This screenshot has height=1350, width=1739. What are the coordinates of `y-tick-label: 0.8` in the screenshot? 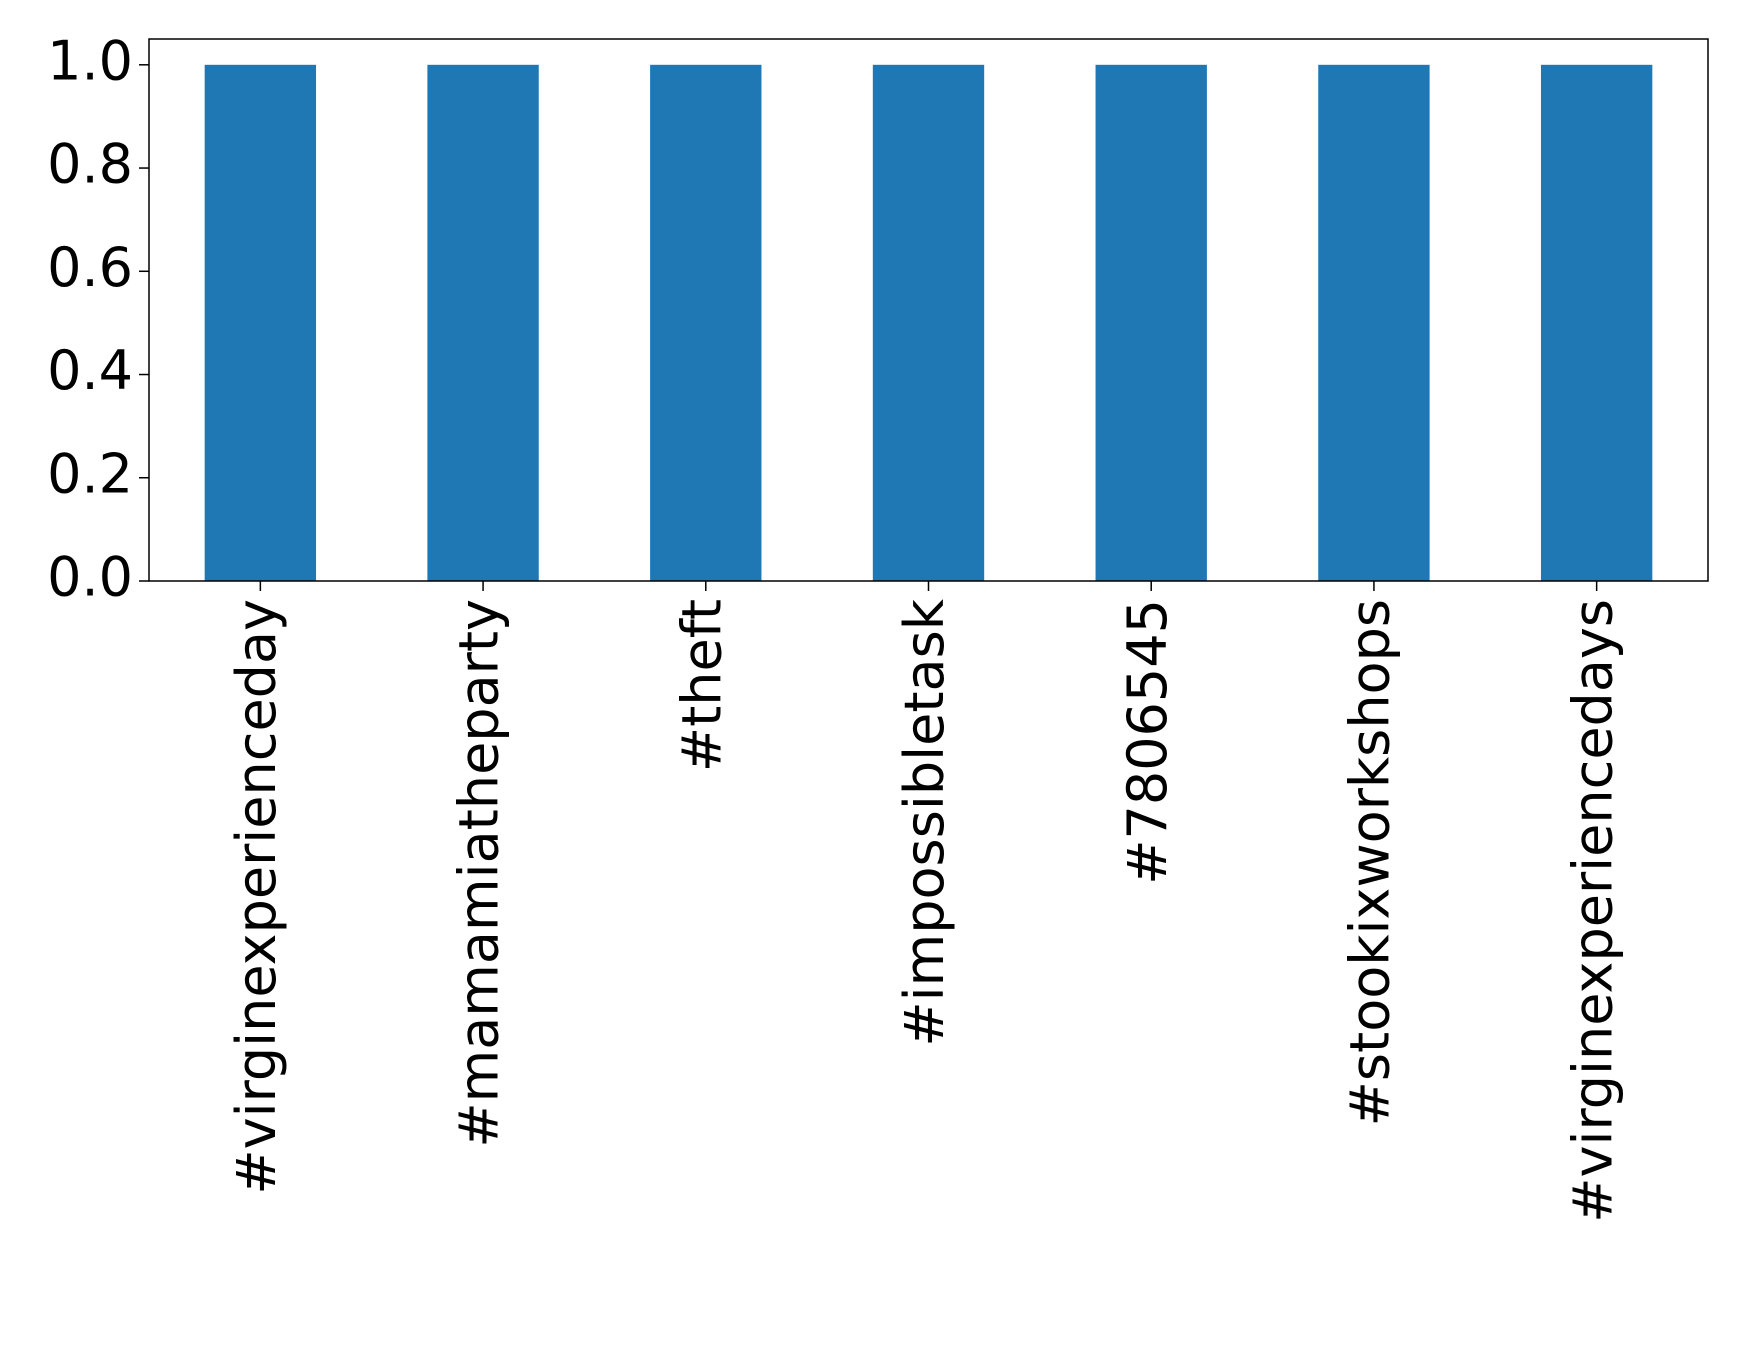 It's located at (90, 164).